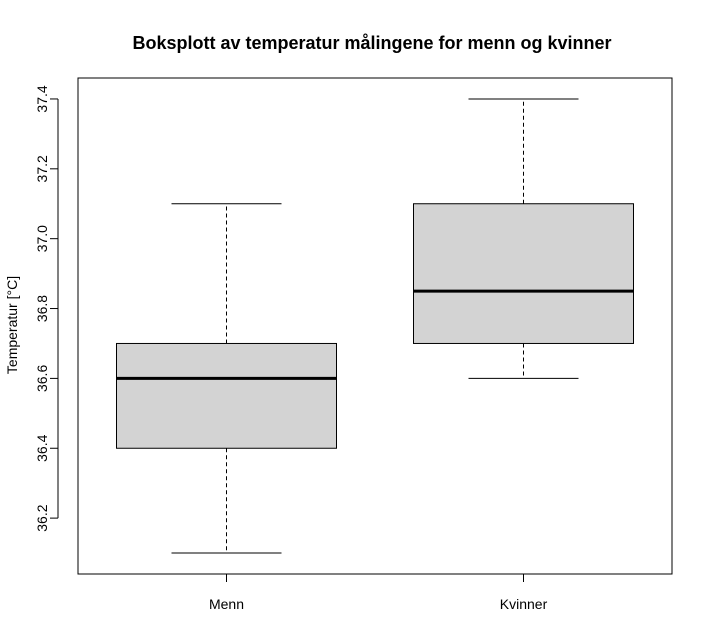 This screenshot has width=713, height=624. Describe the element at coordinates (42, 308) in the screenshot. I see `y-tick-label: 36.8` at that location.